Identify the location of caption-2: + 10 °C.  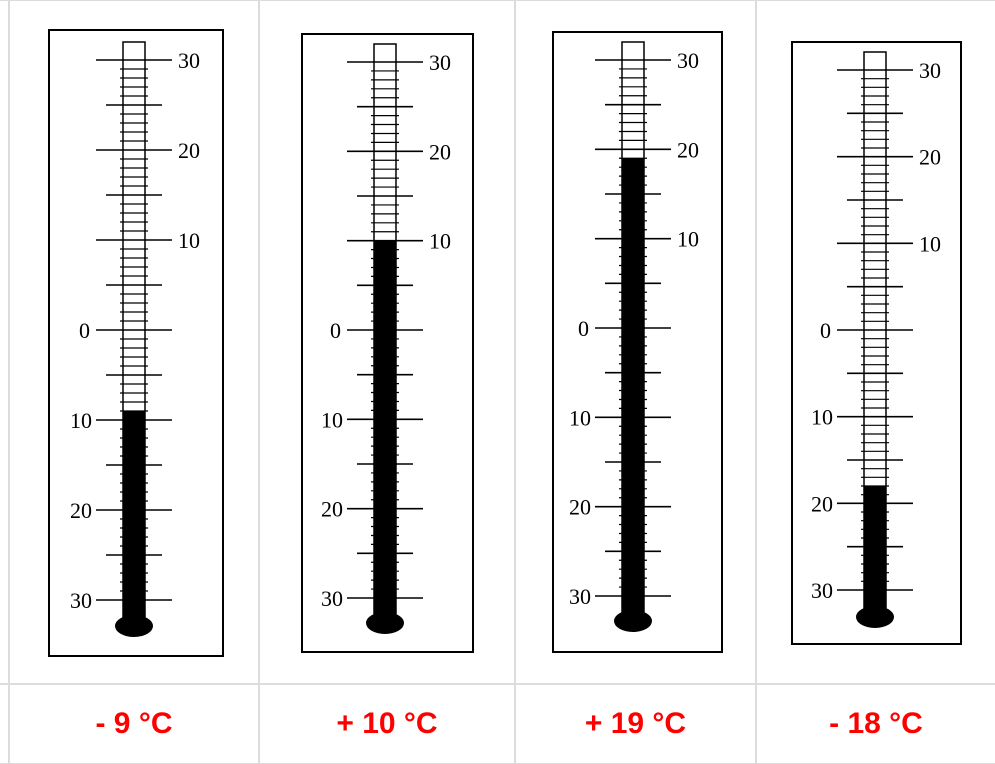
(387, 723).